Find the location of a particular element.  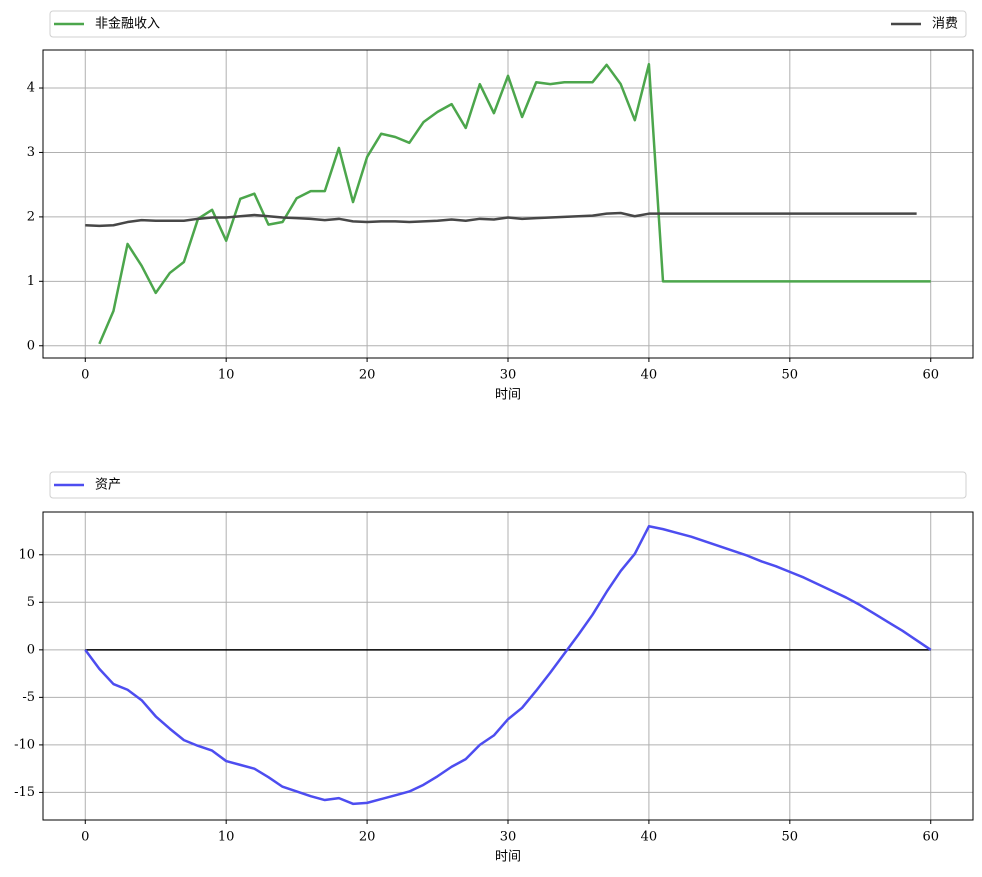

data-line is located at coordinates (501, 219).